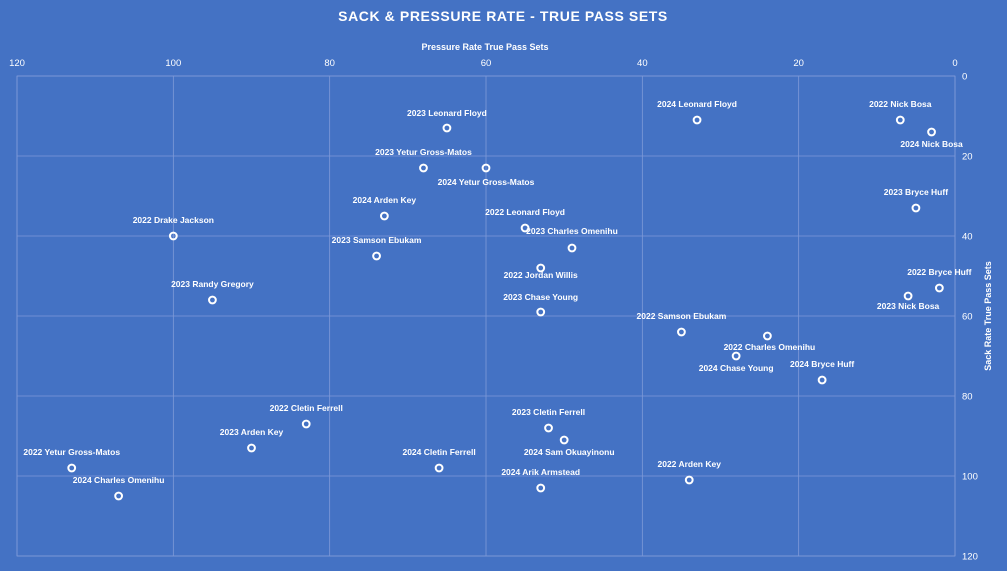 The width and height of the screenshot is (1007, 571). Describe the element at coordinates (385, 200) in the screenshot. I see `data-point-label: 2024 Arden Key` at that location.